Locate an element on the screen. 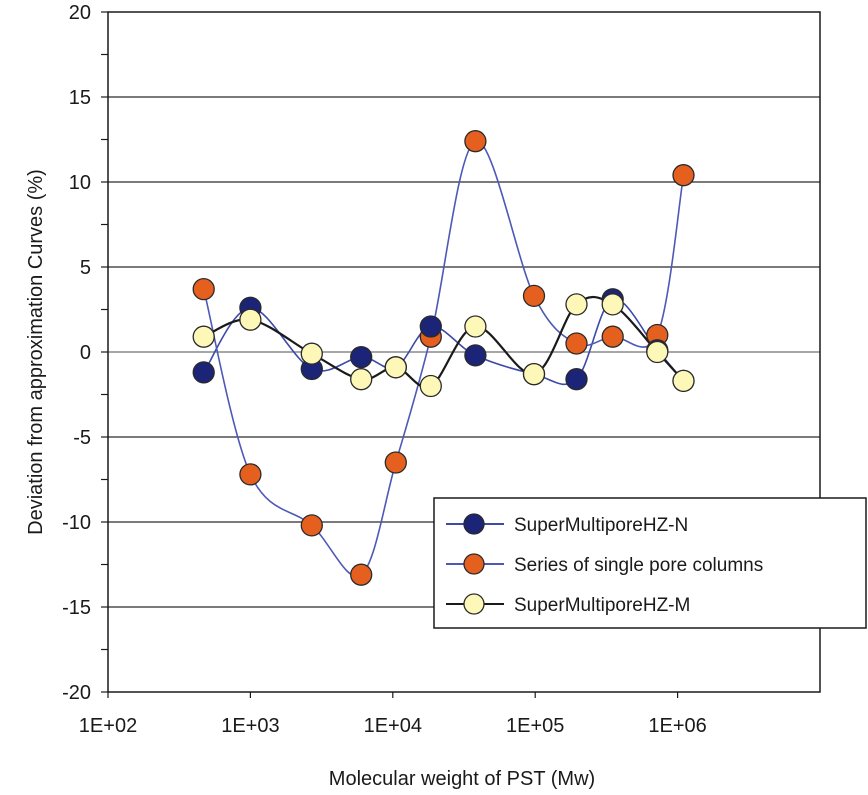 The height and width of the screenshot is (795, 868). y-tick-label: 10 is located at coordinates (80, 183).